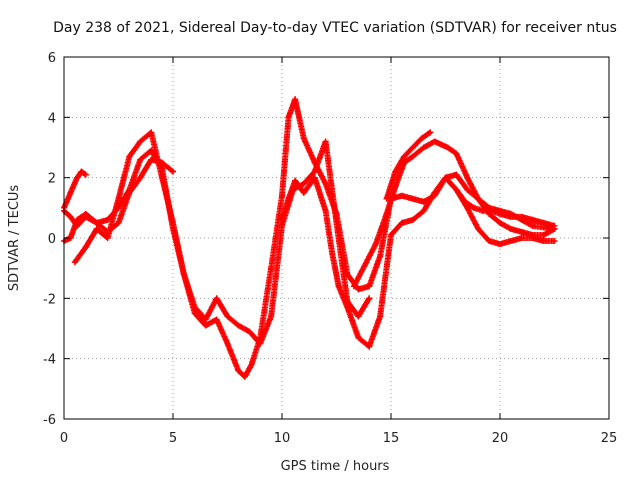  Describe the element at coordinates (64, 438) in the screenshot. I see `x-tick-label: 0` at that location.